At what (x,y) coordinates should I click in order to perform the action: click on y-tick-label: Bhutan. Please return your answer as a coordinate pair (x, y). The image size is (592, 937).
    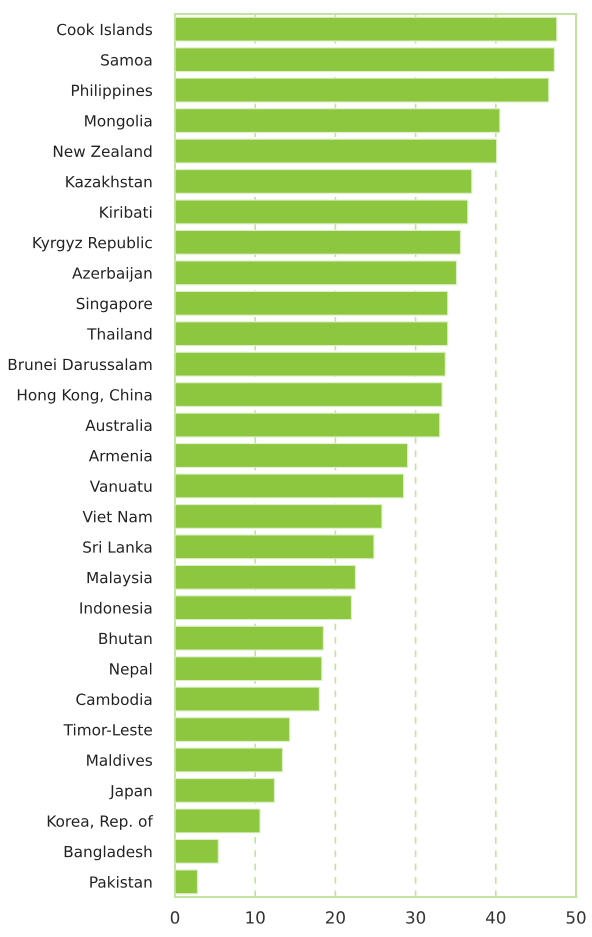
    Looking at the image, I should click on (125, 638).